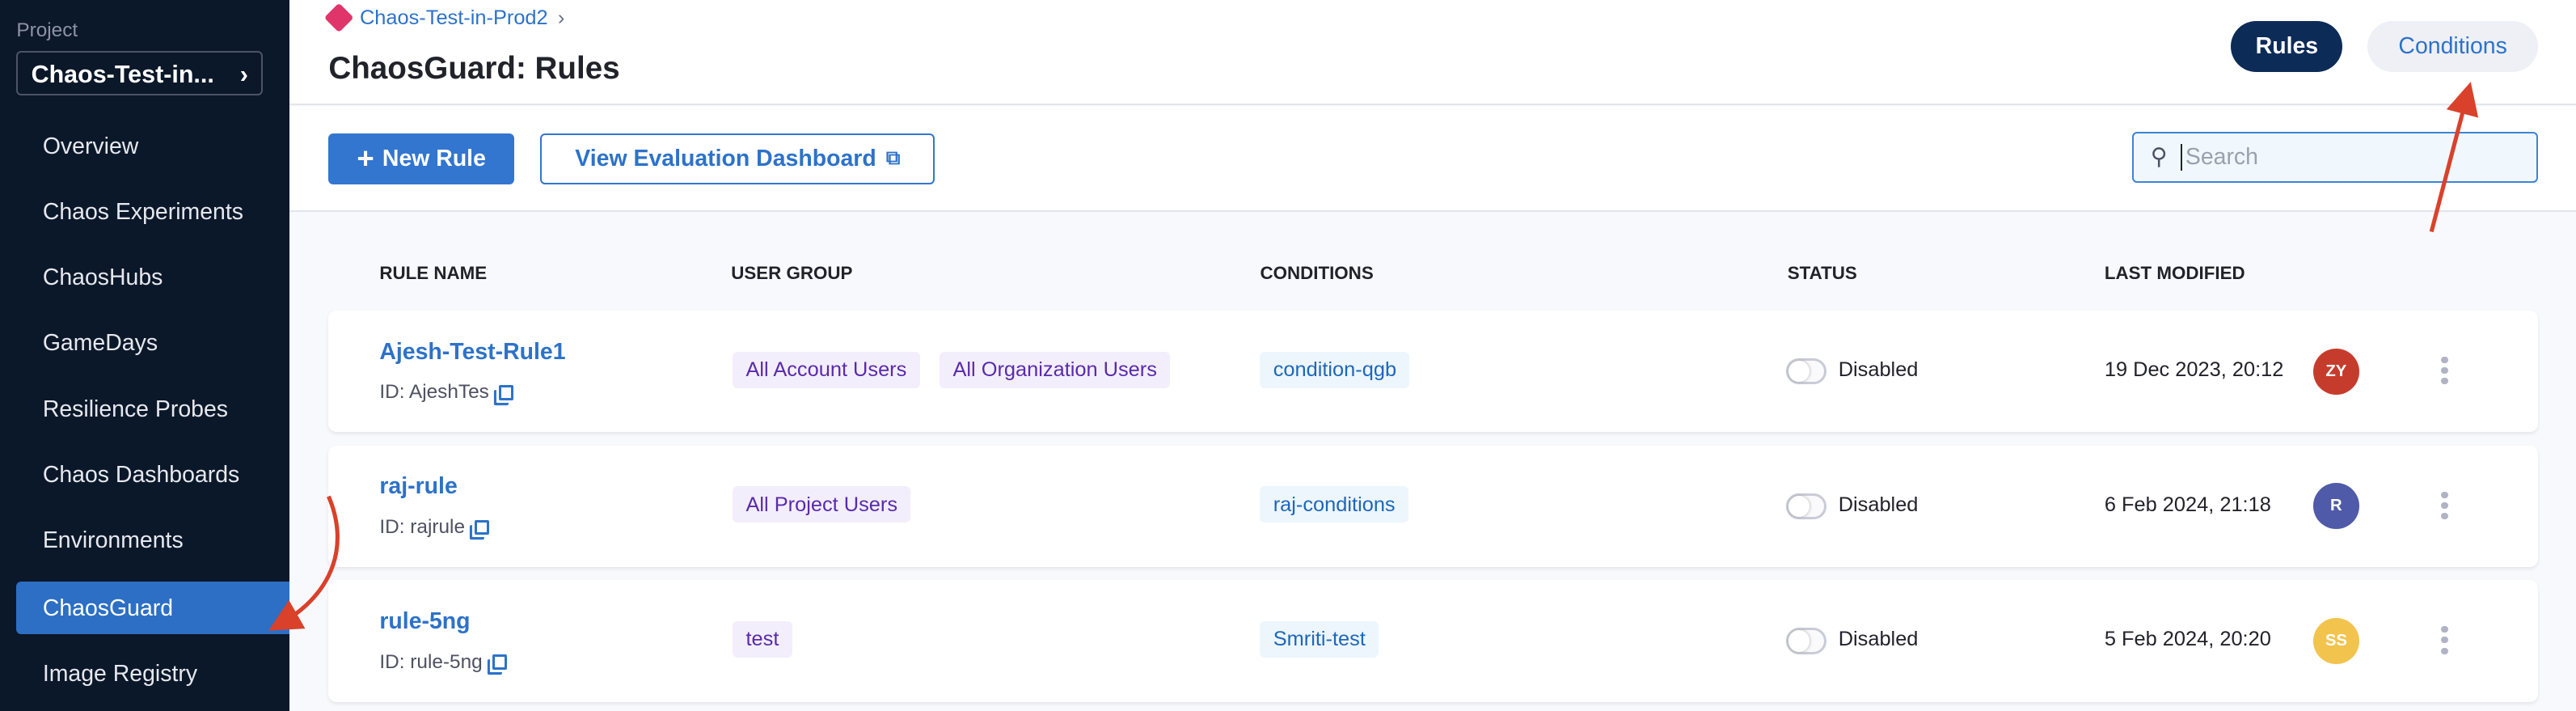 This screenshot has height=711, width=2576. What do you see at coordinates (423, 527) in the screenshot?
I see `rule-id: ID: rajrule` at bounding box center [423, 527].